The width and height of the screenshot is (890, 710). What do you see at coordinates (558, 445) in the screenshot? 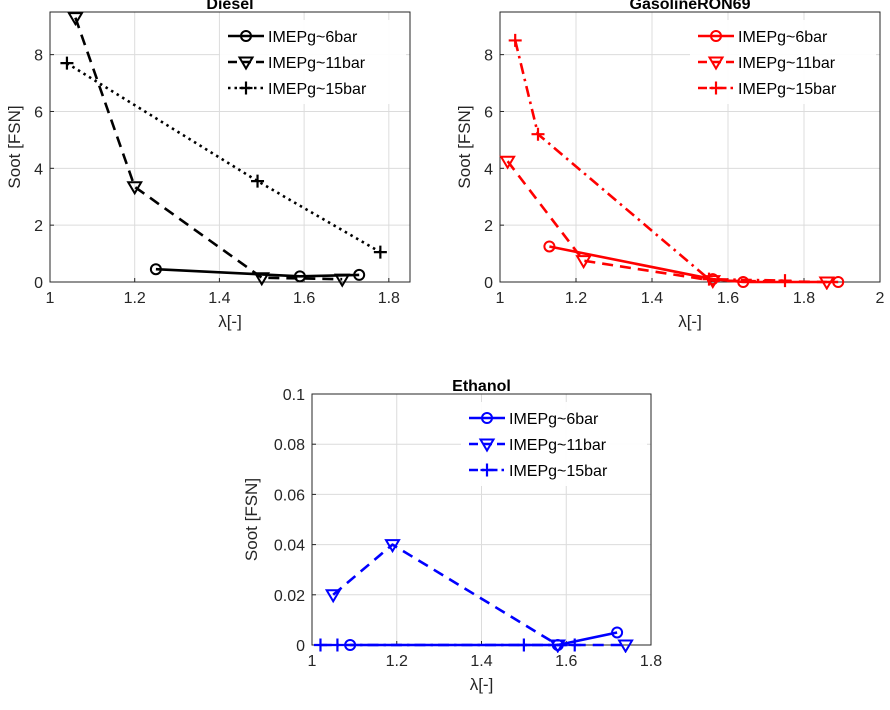
I see `ethanol-legend-label-imep-11bar: IMEPg~11bar` at bounding box center [558, 445].